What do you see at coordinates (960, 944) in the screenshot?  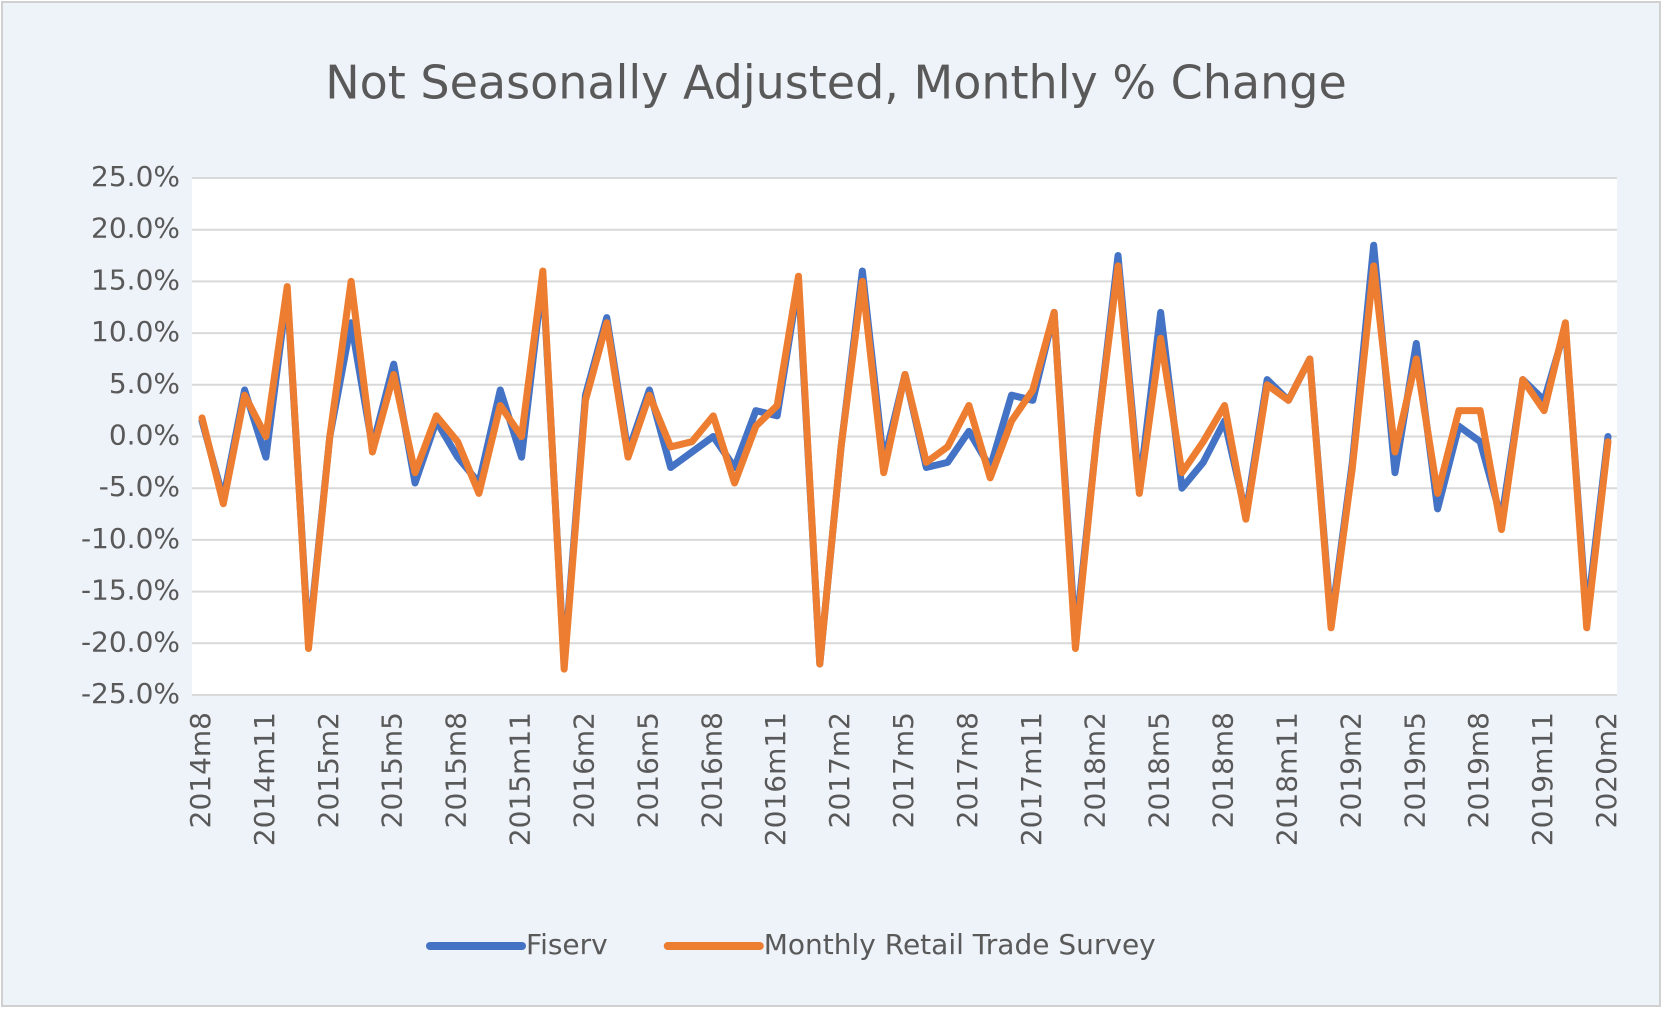 I see `legend-label: Monthly Retail Trade Survey` at bounding box center [960, 944].